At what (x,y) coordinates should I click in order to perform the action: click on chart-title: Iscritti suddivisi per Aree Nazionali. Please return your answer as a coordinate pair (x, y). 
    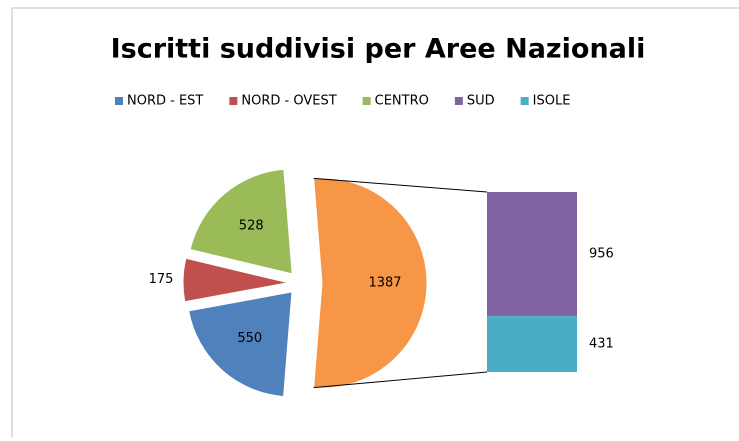
    Looking at the image, I should click on (378, 49).